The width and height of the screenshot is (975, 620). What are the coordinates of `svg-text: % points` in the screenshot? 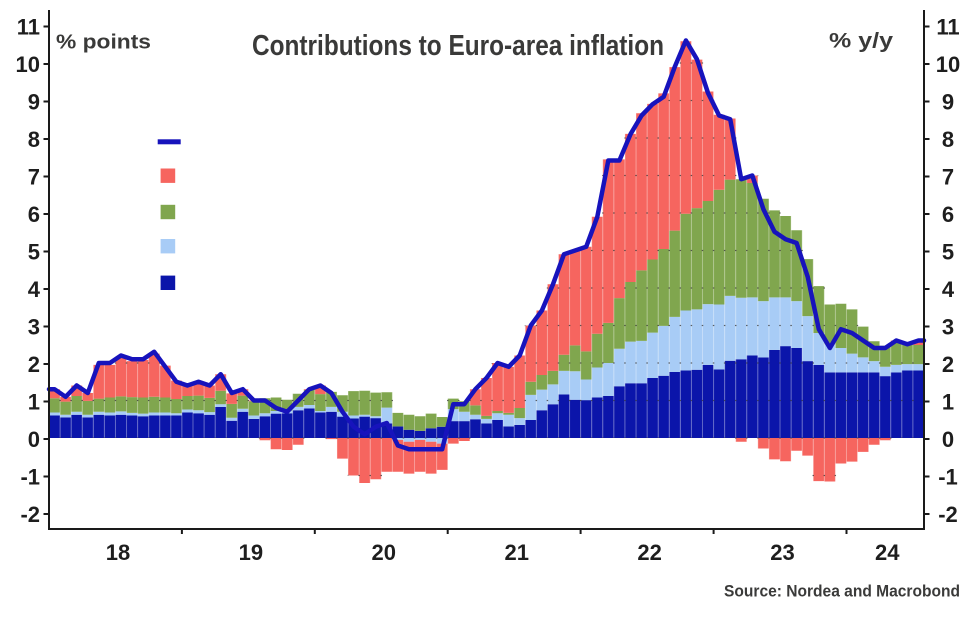 It's located at (103, 42).